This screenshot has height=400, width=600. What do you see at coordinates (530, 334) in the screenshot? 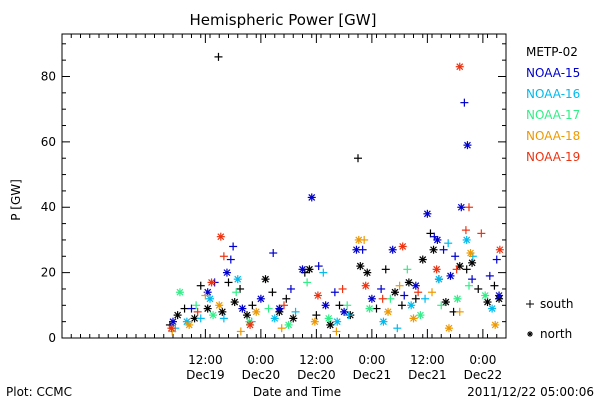
I see `north-legend-icon` at bounding box center [530, 334].